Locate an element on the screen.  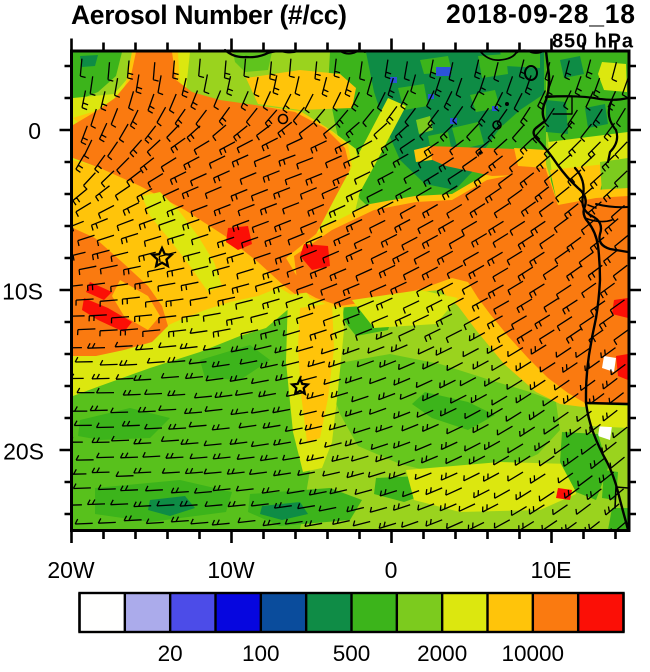
svg-text: 20W is located at coordinates (71, 570).